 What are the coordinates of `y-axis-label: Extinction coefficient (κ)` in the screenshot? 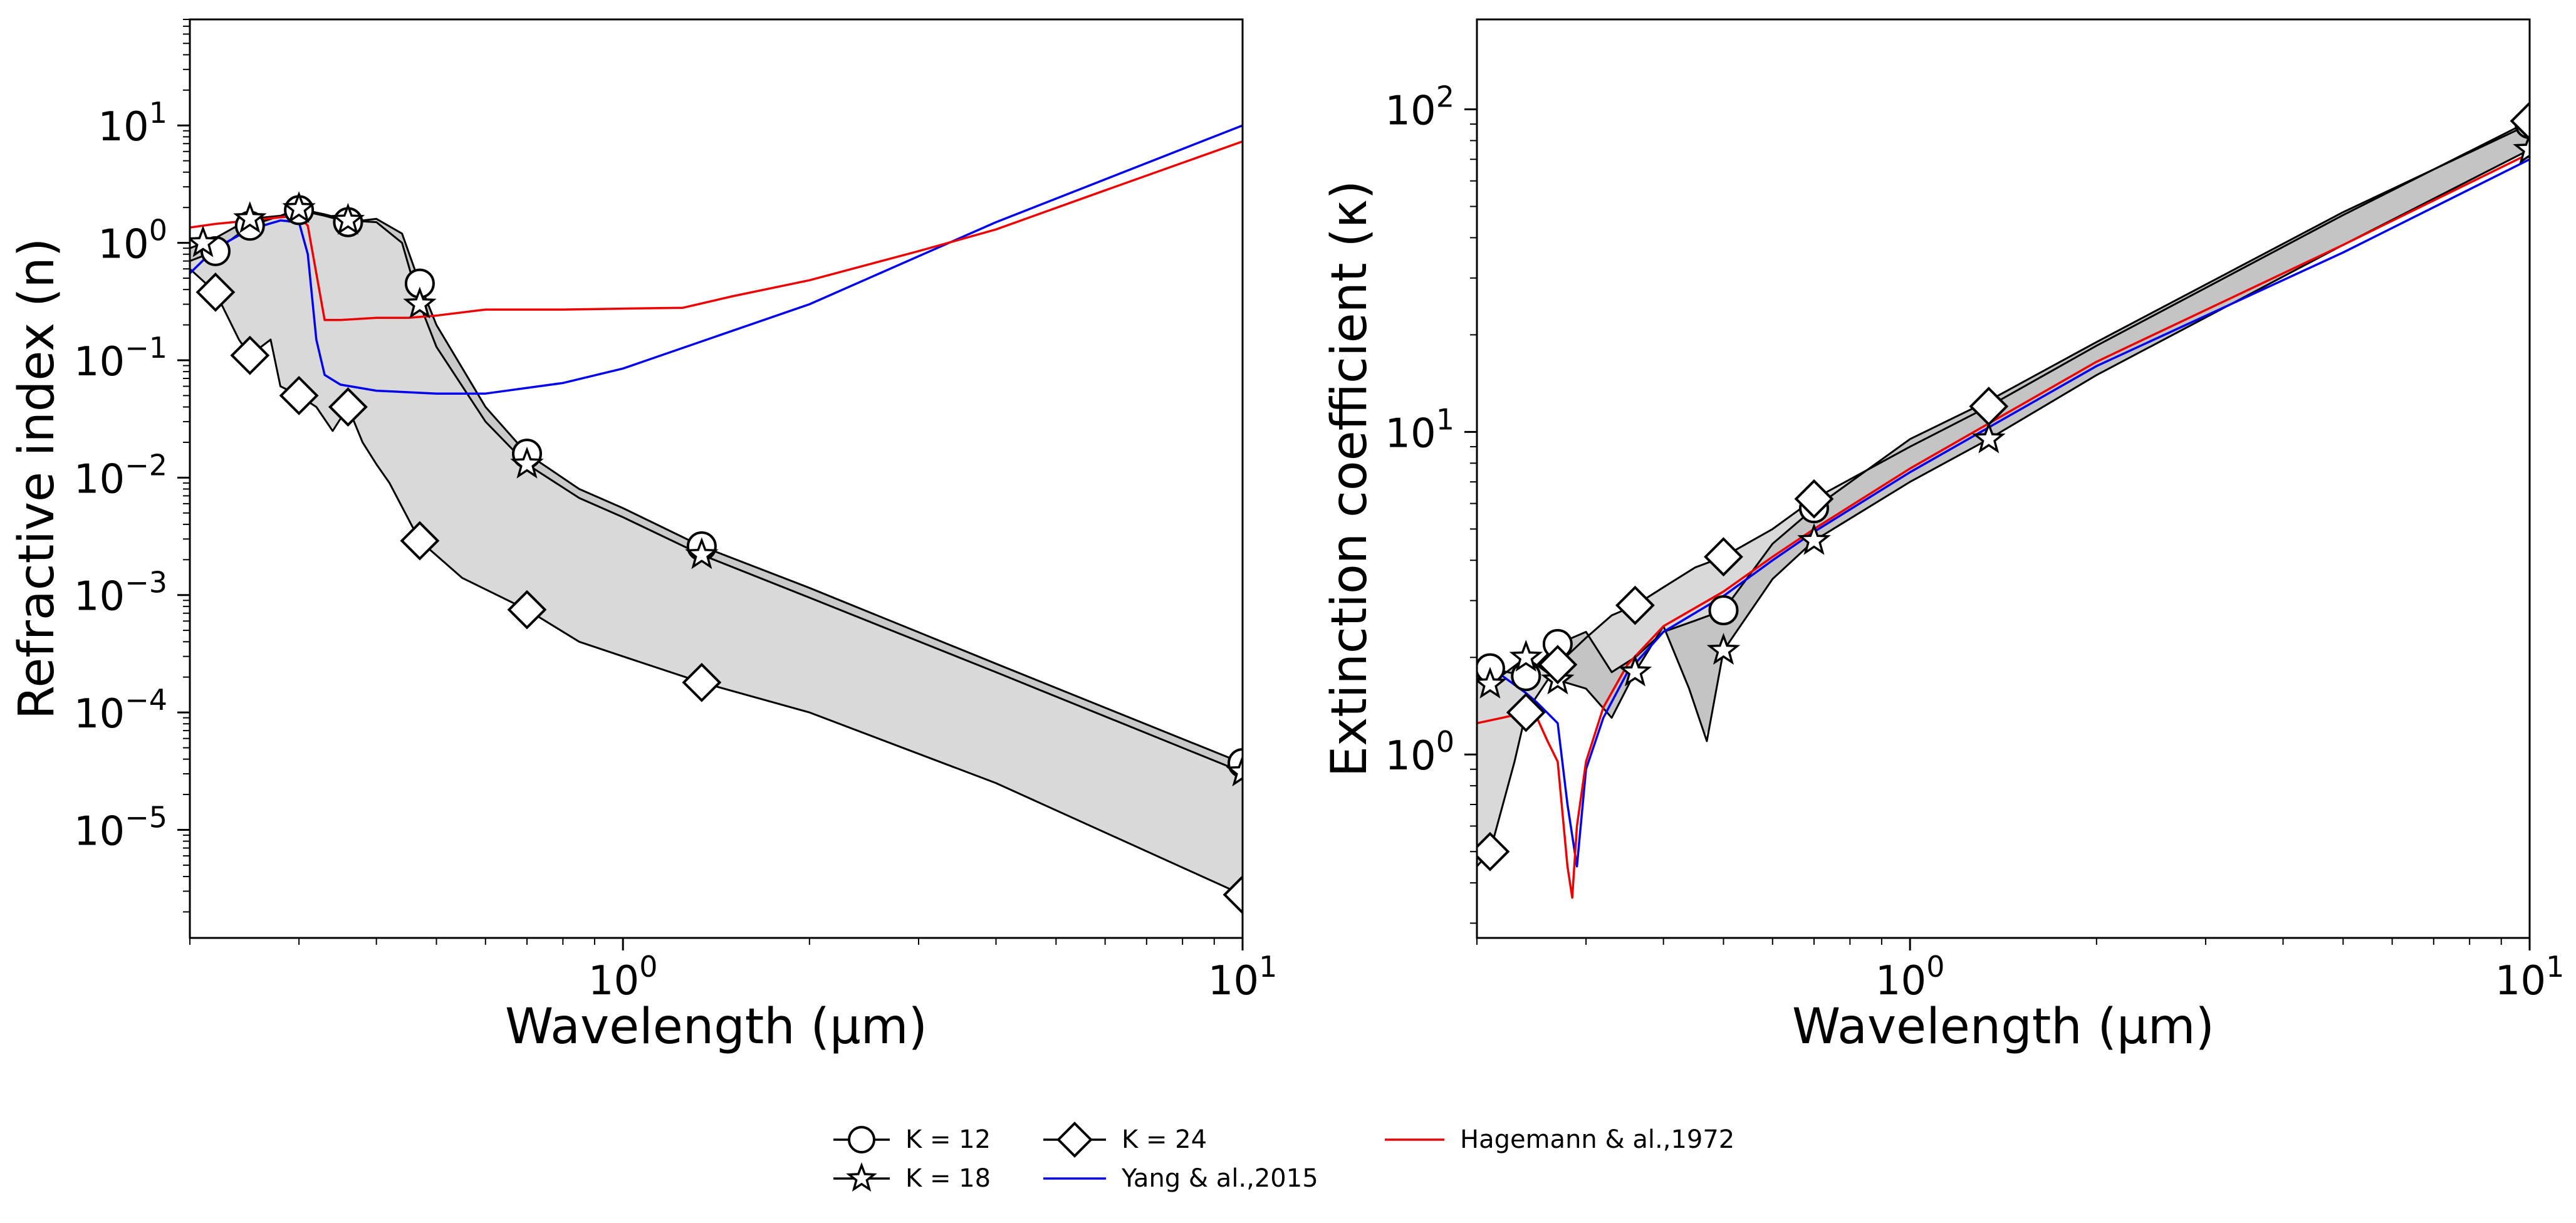 It's located at (1350, 478).